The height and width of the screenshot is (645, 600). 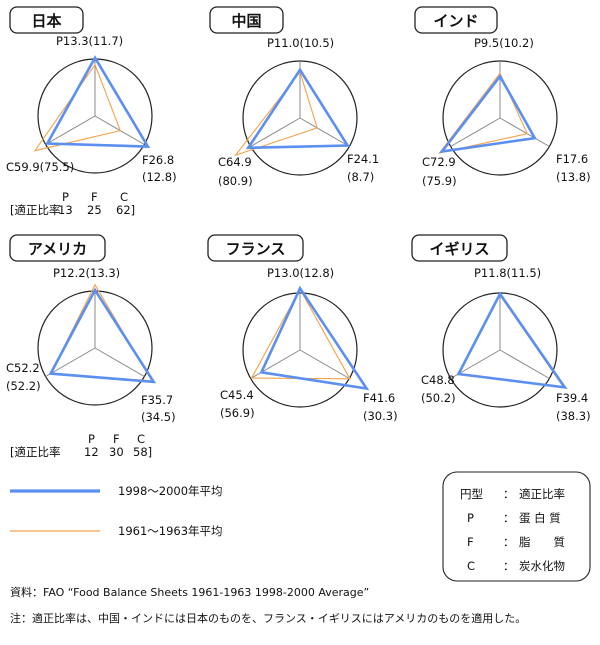 I want to click on value-label-f: F41.6, so click(x=379, y=398).